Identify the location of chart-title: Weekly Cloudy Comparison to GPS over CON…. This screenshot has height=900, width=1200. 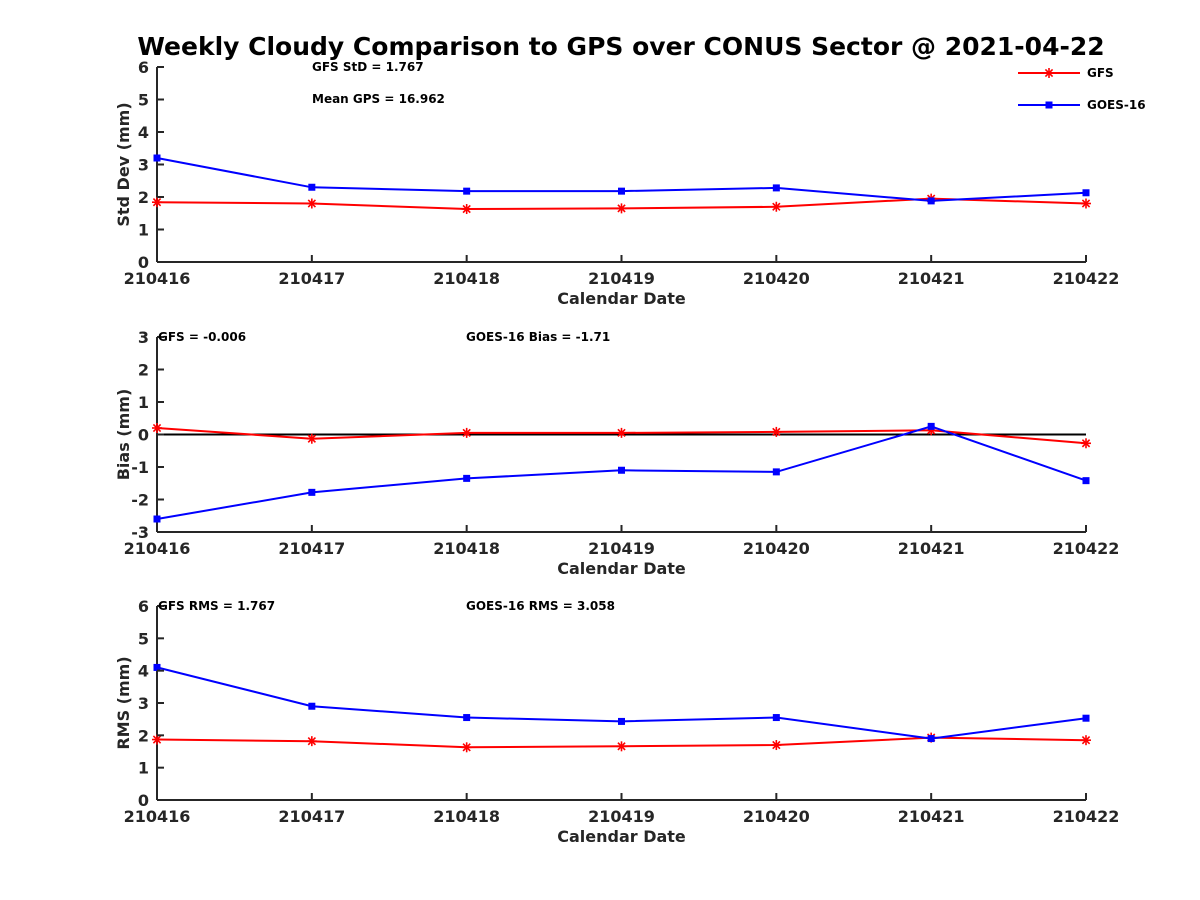
(620, 46).